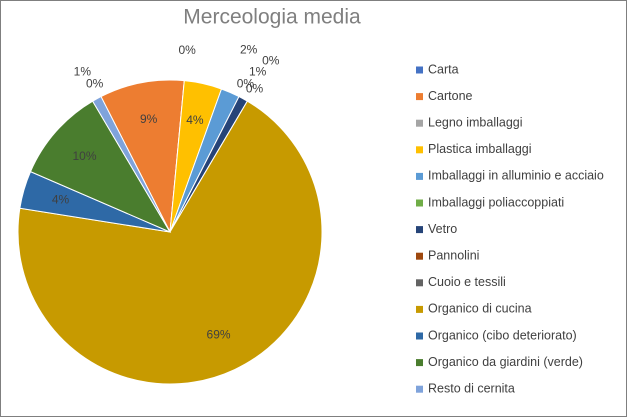  I want to click on legend-label: Resto di cernita, so click(471, 388).